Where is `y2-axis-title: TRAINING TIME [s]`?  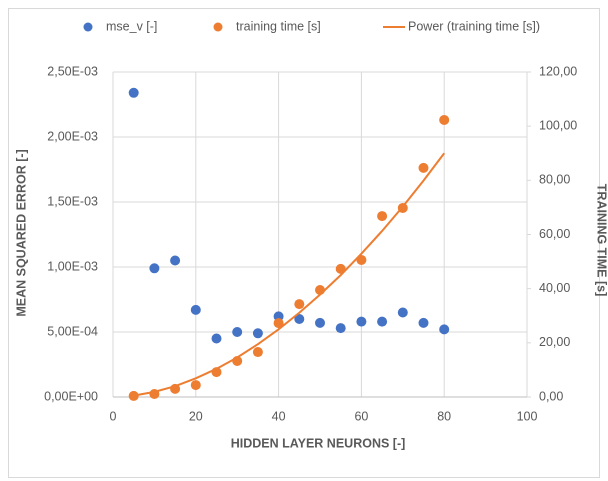 y2-axis-title: TRAINING TIME [s] is located at coordinates (601, 240).